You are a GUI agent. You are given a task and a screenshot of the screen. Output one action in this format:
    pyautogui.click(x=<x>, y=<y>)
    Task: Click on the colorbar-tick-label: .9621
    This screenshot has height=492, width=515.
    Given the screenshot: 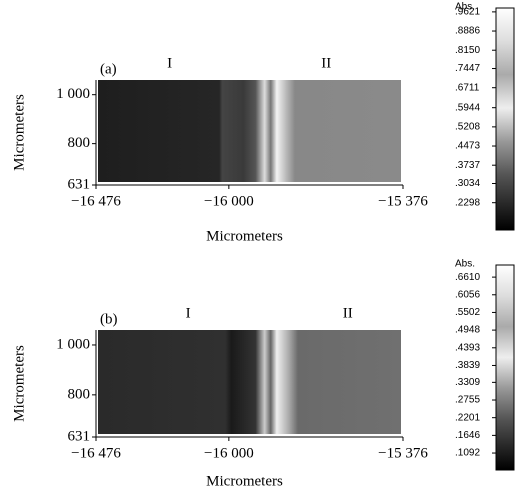 What is the action you would take?
    pyautogui.click(x=467, y=12)
    